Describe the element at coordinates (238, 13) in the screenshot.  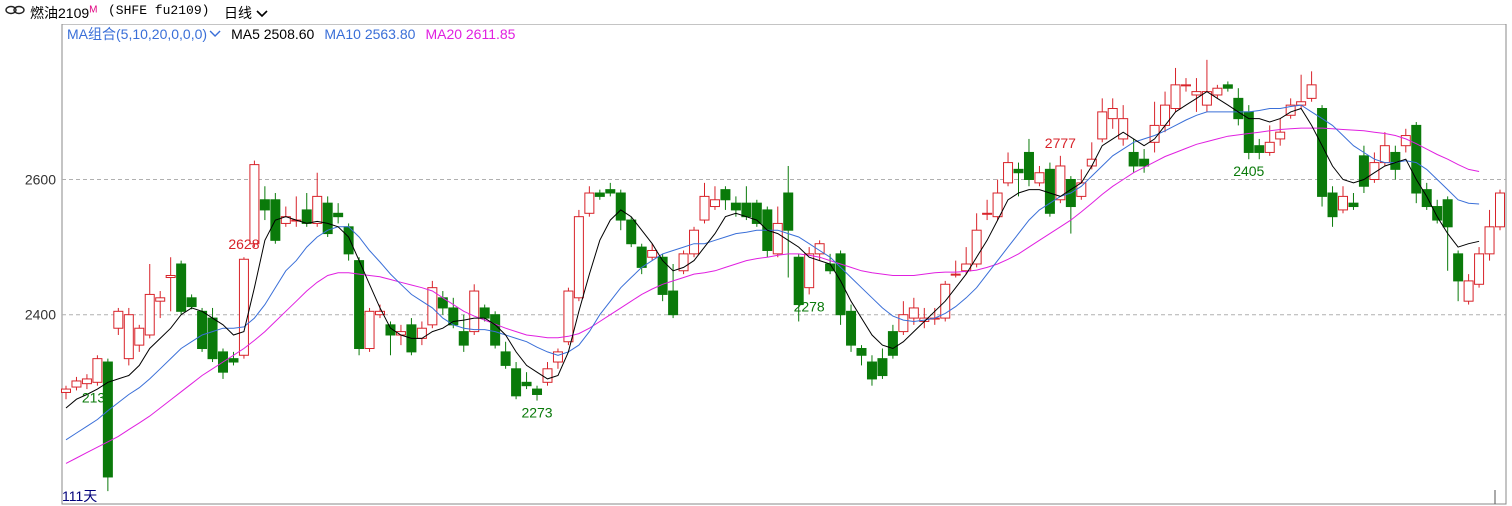
I see `period-label: 日线` at that location.